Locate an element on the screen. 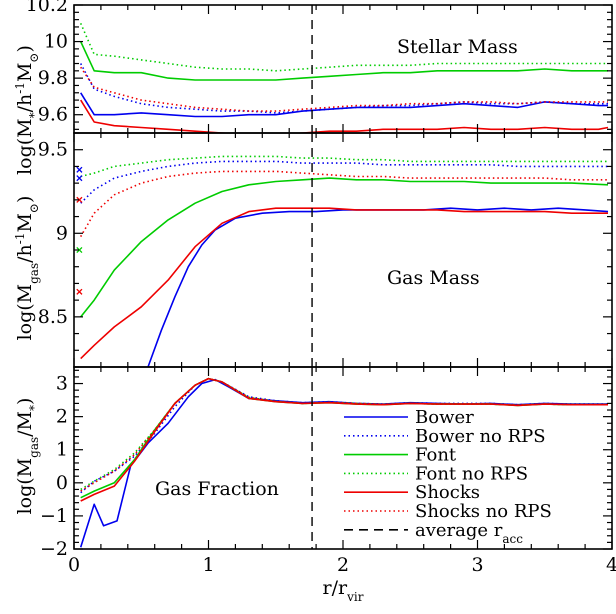  ylabel-gas: log(Mgas/h-1M⊙) is located at coordinates (27, 268).